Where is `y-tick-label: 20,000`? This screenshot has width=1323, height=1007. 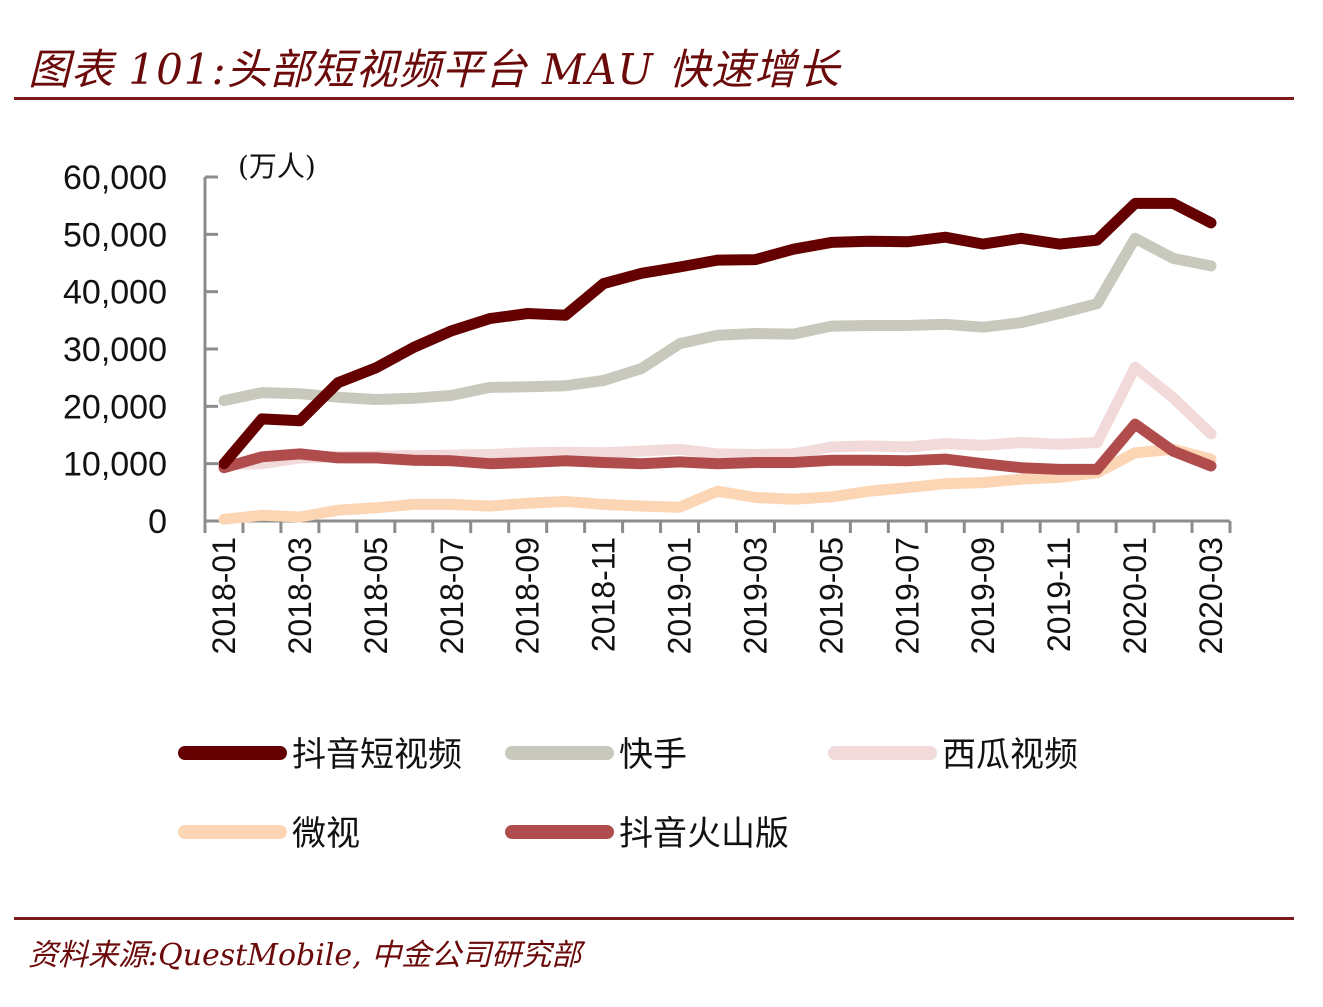
y-tick-label: 20,000 is located at coordinates (115, 407).